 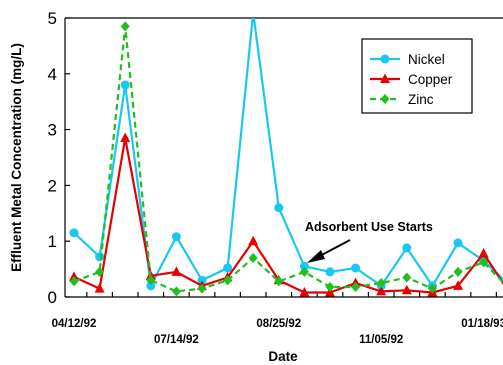 I want to click on legend-box, so click(x=417, y=76).